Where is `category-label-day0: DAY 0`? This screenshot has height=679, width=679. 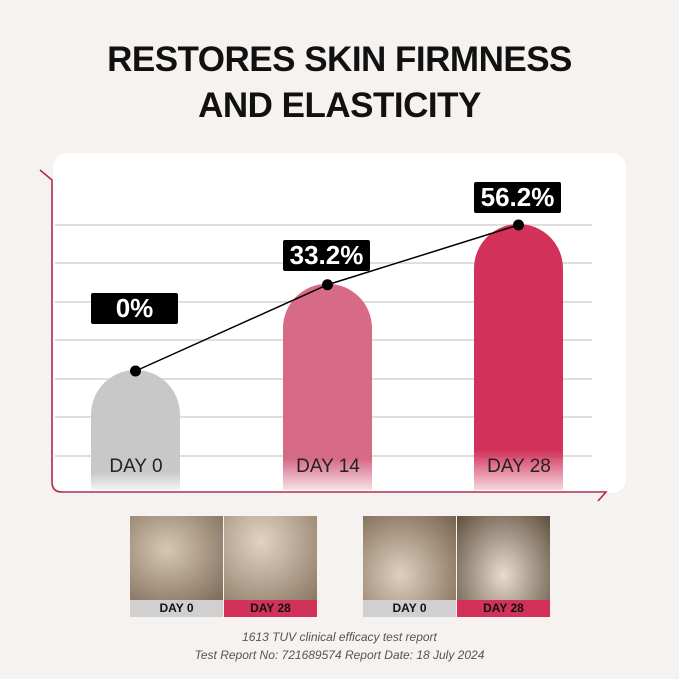
category-label-day0: DAY 0 is located at coordinates (136, 466).